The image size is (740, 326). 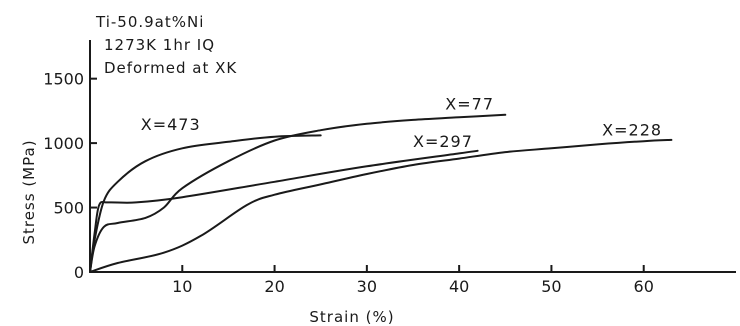 I want to click on series-label-x-297: X=297, so click(x=443, y=141).